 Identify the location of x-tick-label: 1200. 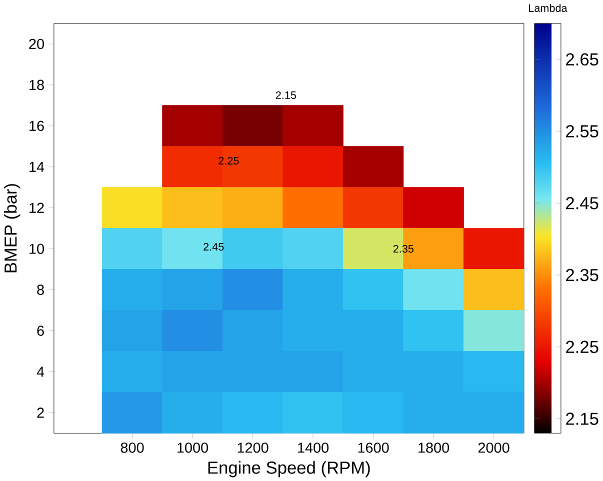
(253, 447).